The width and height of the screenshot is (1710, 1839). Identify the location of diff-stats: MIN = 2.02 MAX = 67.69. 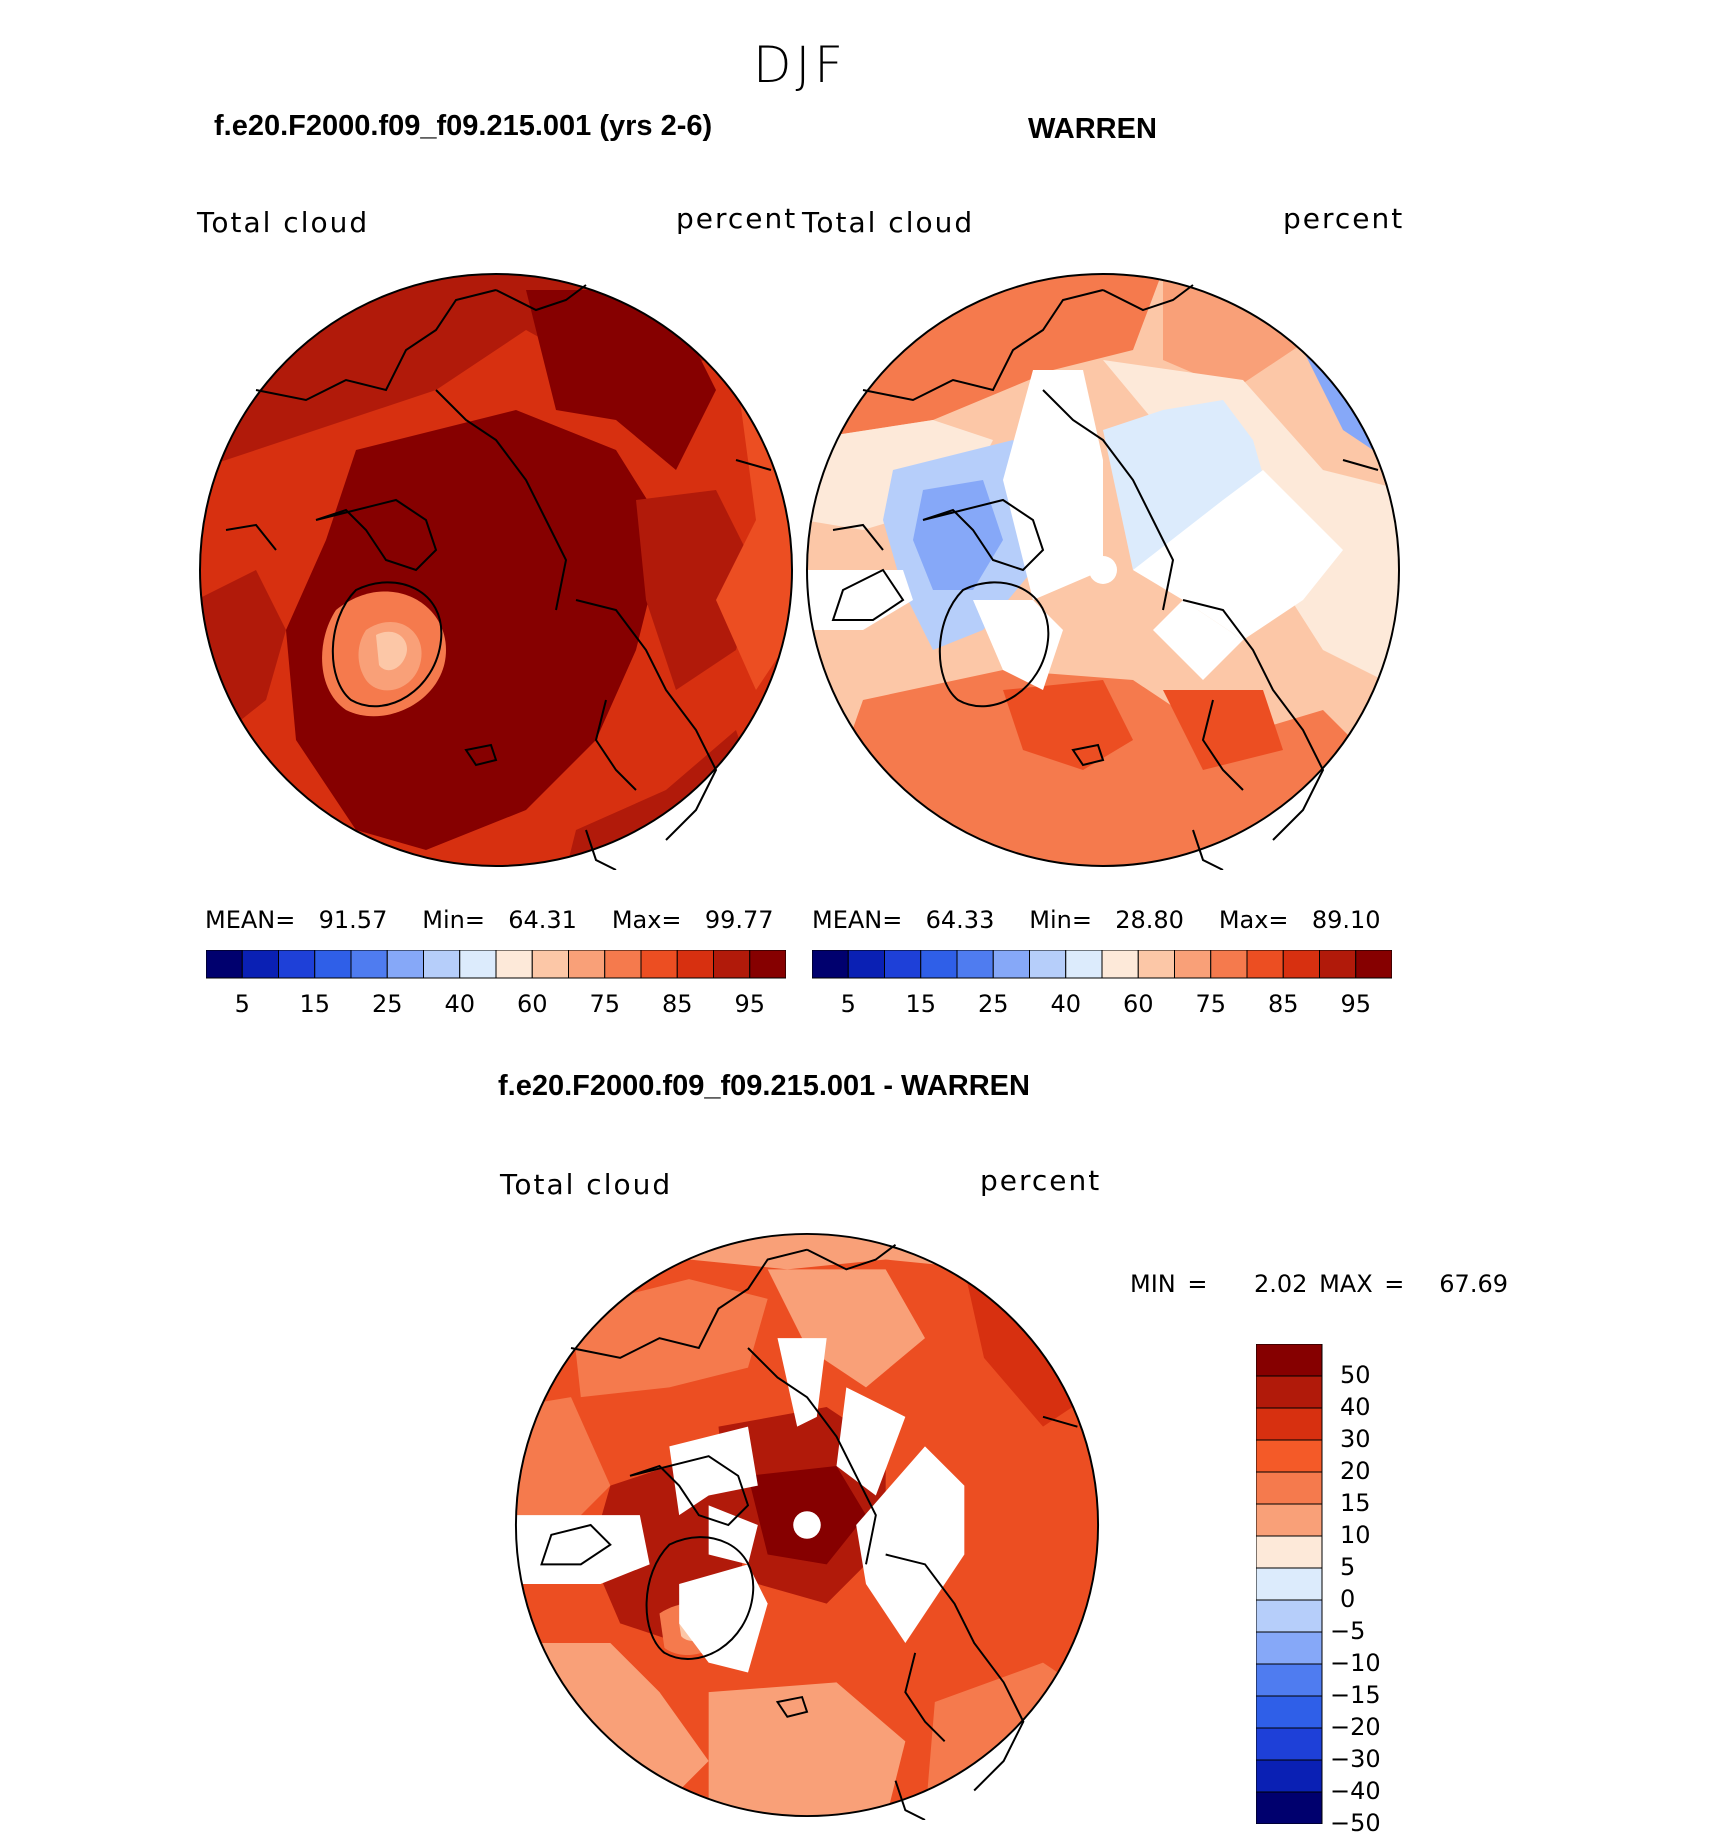
(1319, 1284).